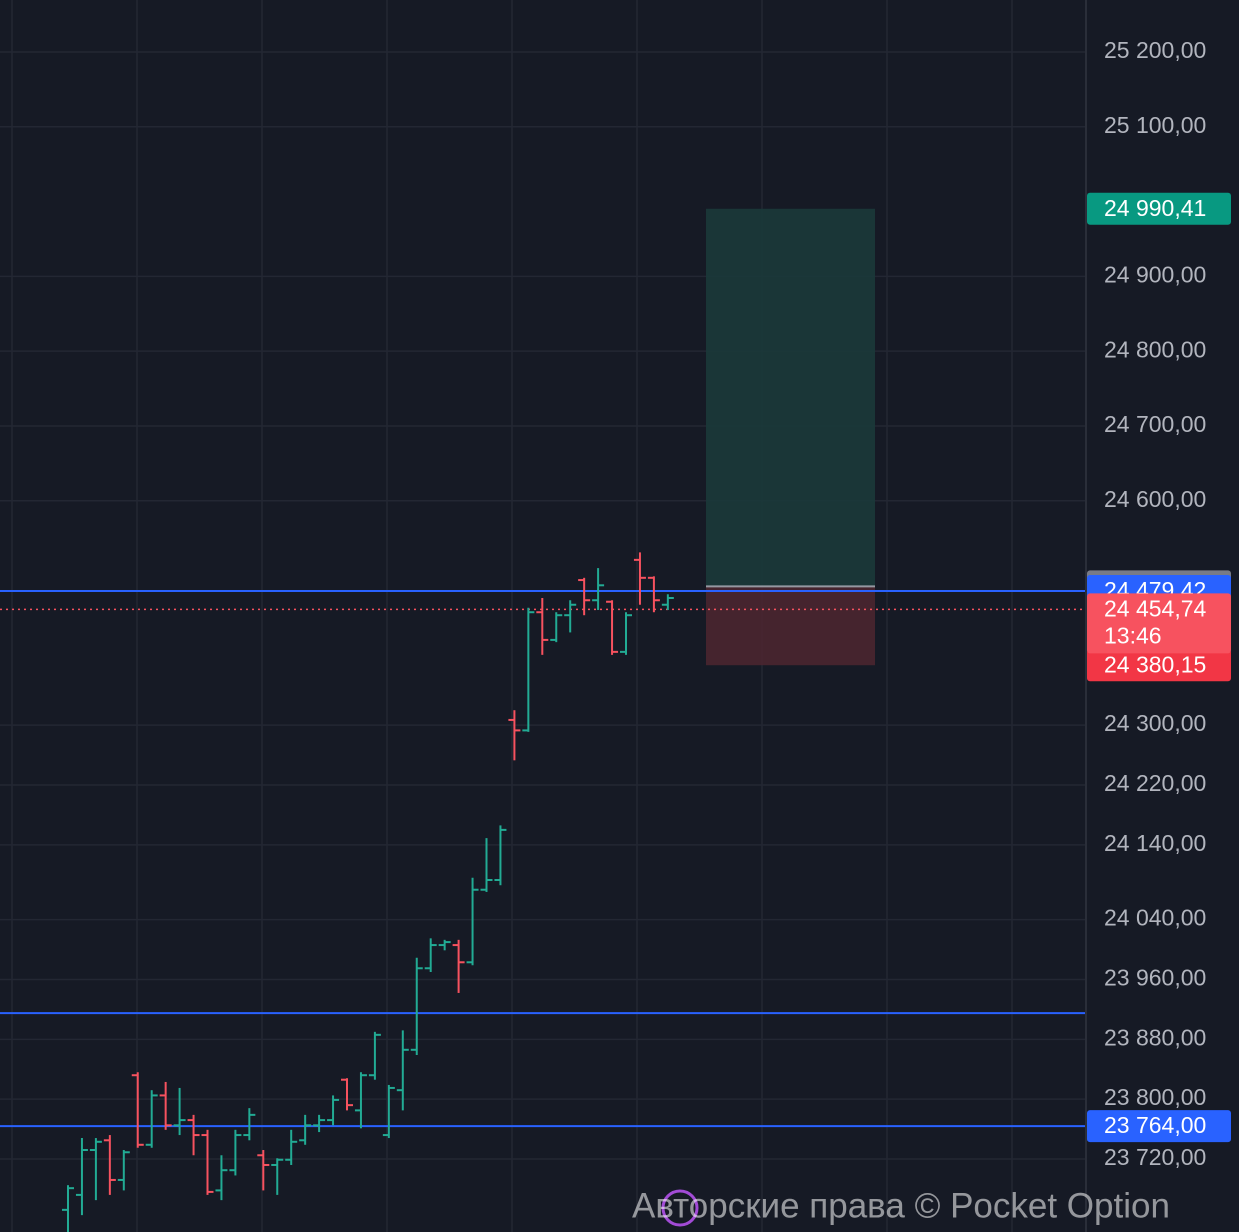  I want to click on y-tick-label: 24 220,00, so click(1155, 783).